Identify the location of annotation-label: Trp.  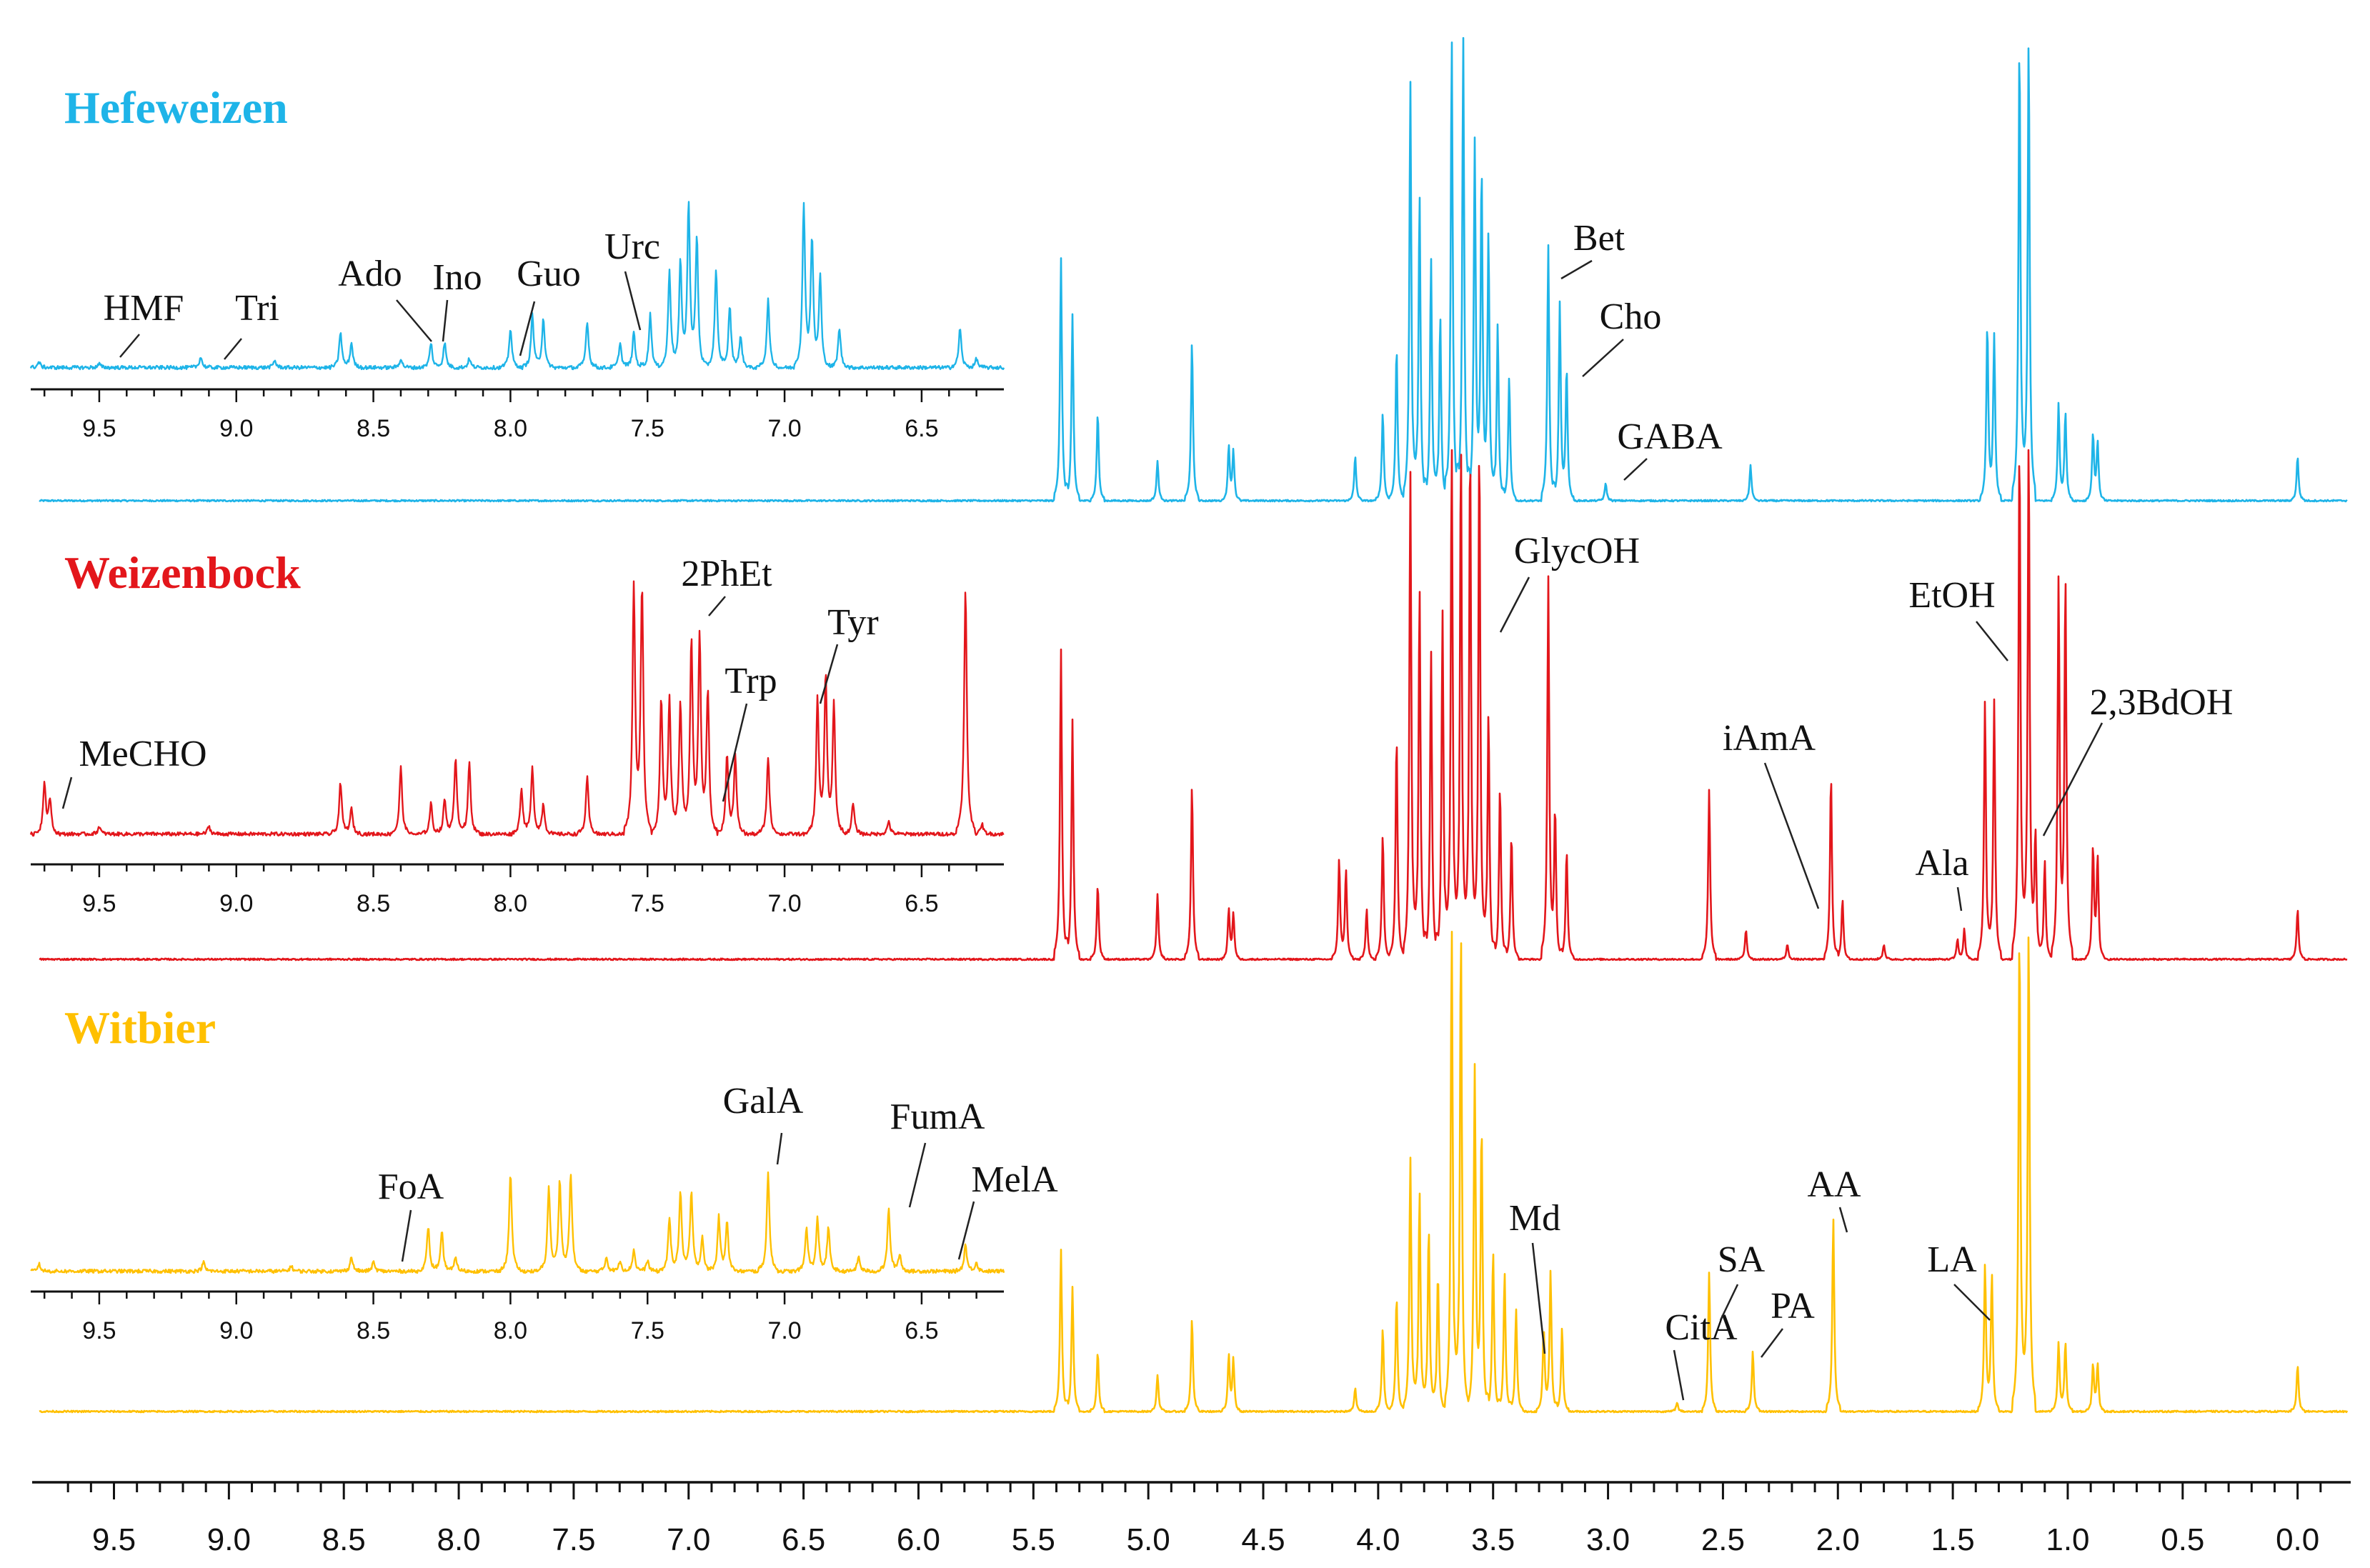
(751, 681).